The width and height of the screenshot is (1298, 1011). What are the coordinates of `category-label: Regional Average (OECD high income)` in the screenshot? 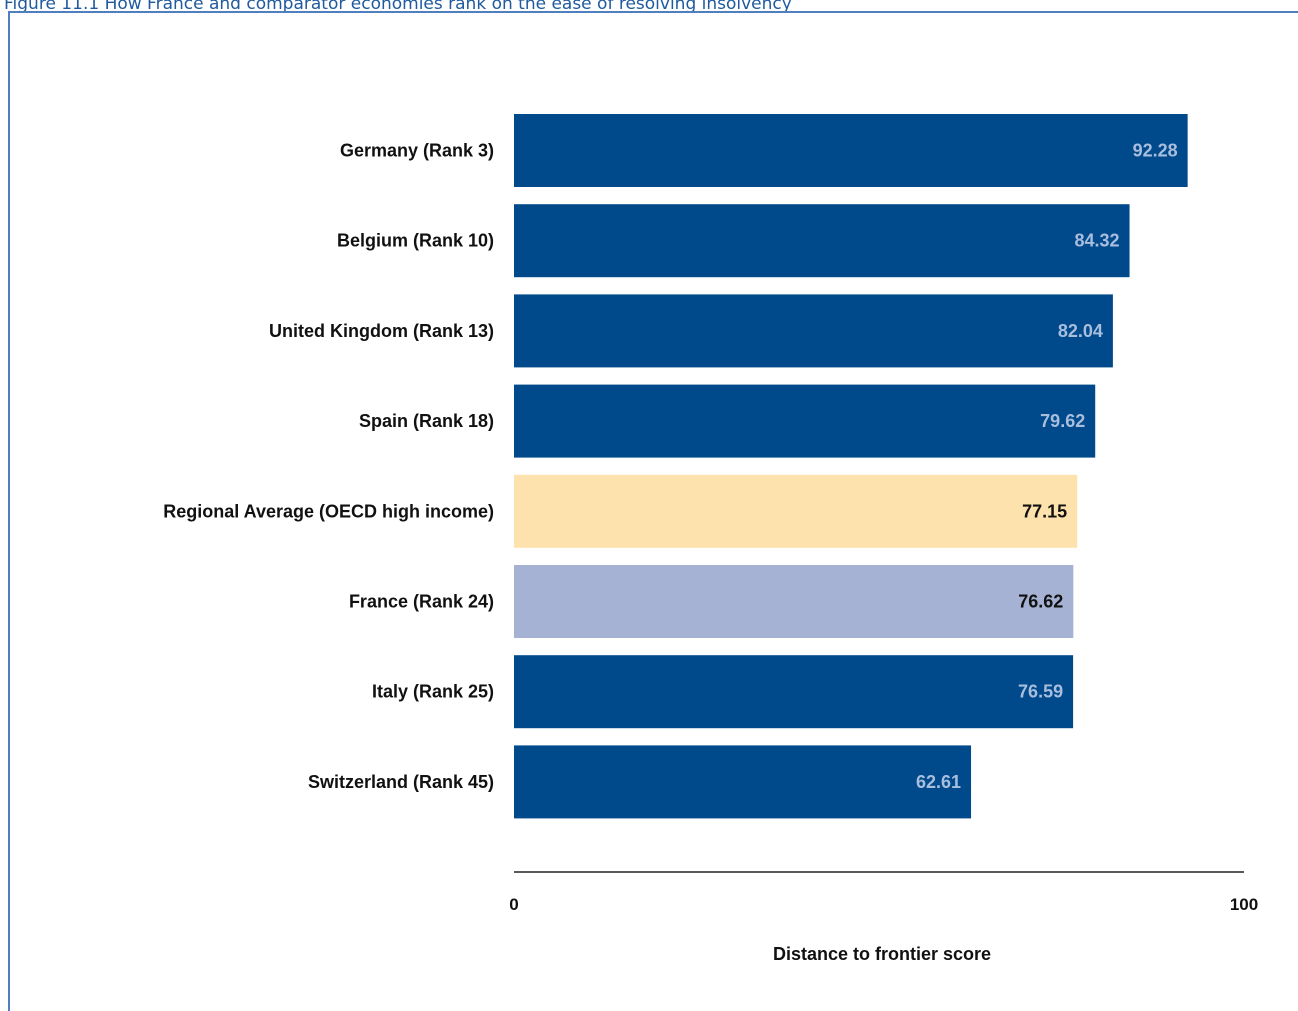 It's located at (328, 511).